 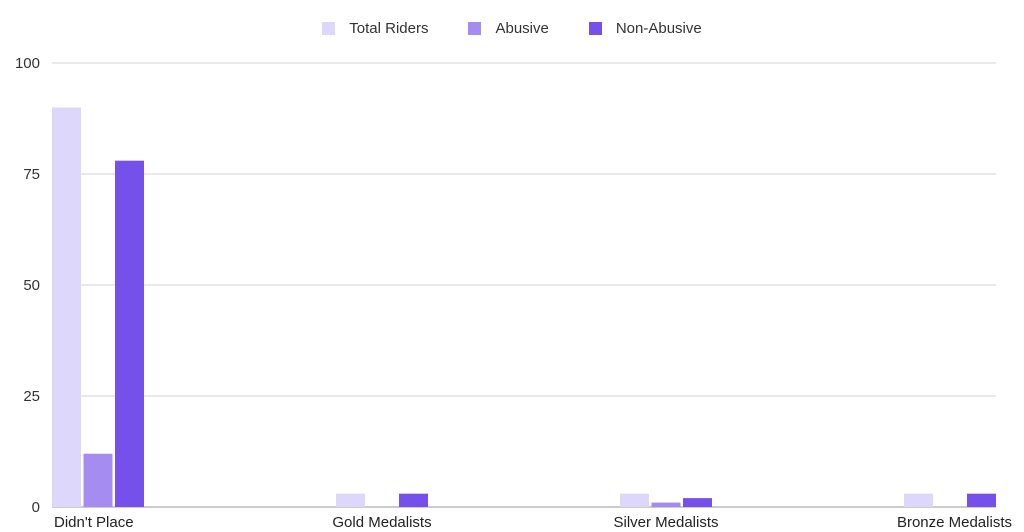 I want to click on legend-item-abusive: Abusive, so click(x=508, y=28).